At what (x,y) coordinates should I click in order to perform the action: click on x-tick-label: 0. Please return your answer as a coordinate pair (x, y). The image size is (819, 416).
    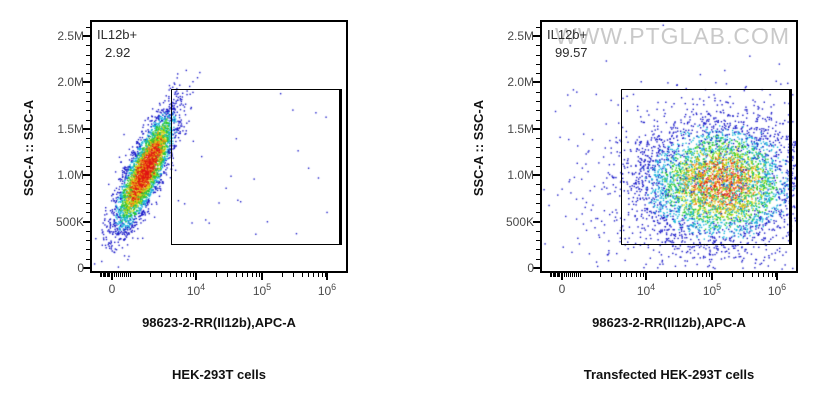
    Looking at the image, I should click on (562, 289).